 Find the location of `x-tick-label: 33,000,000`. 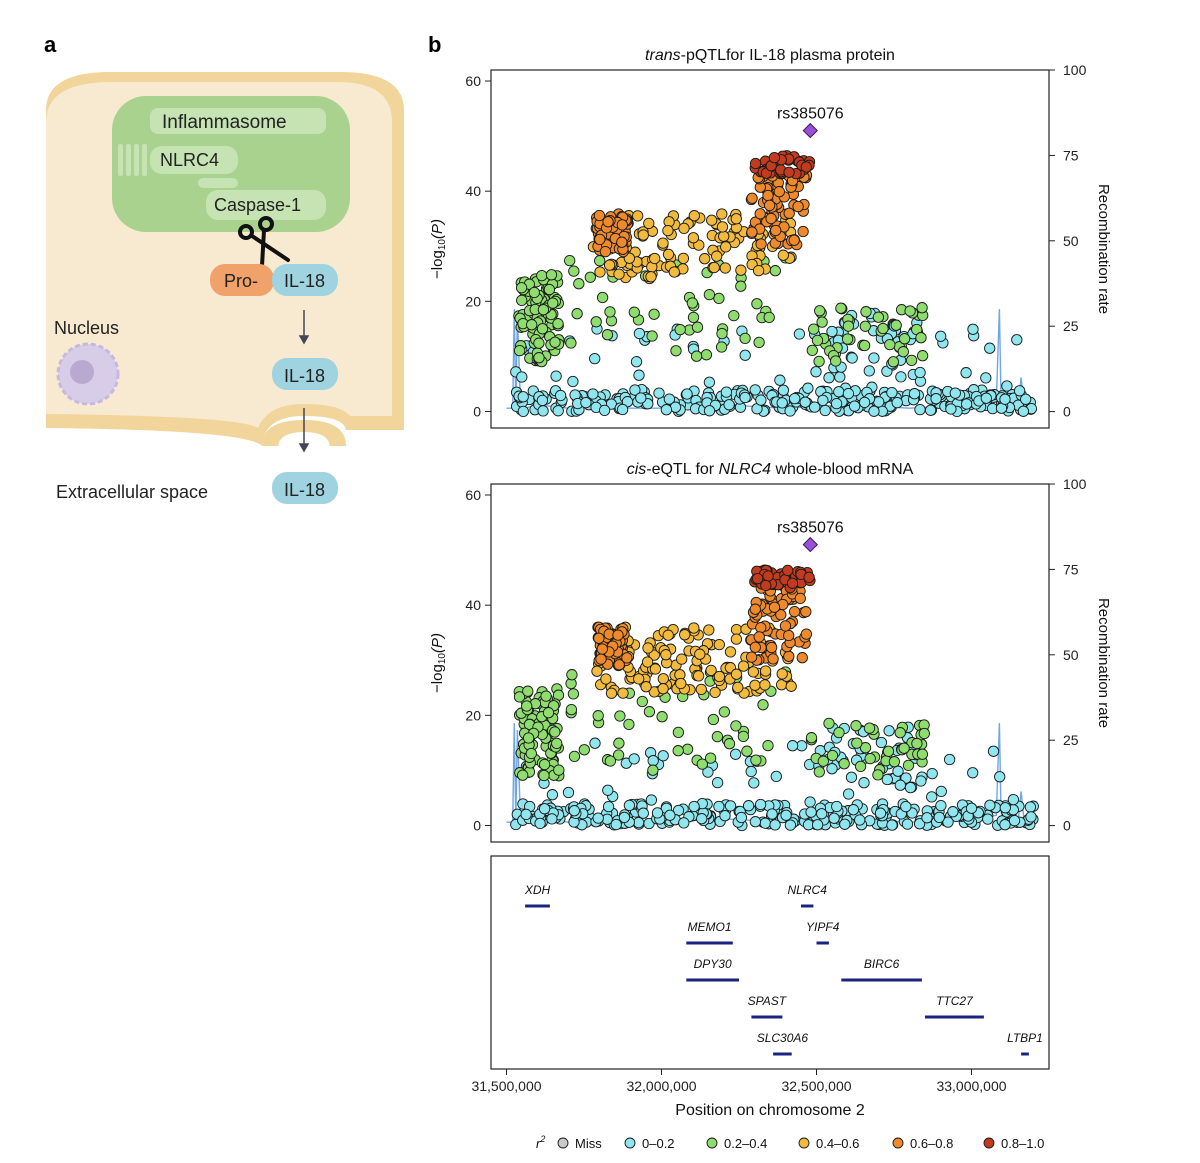

x-tick-label: 33,000,000 is located at coordinates (971, 1086).